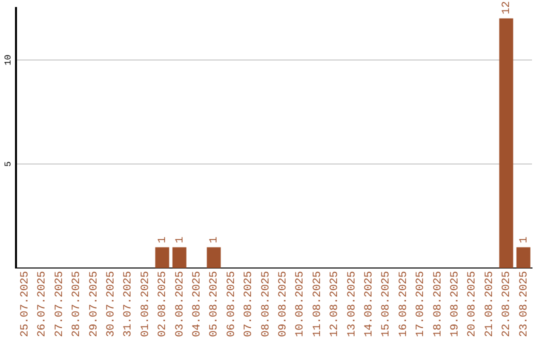  I want to click on x-tick-label: 18.08.2025, so click(438, 304).